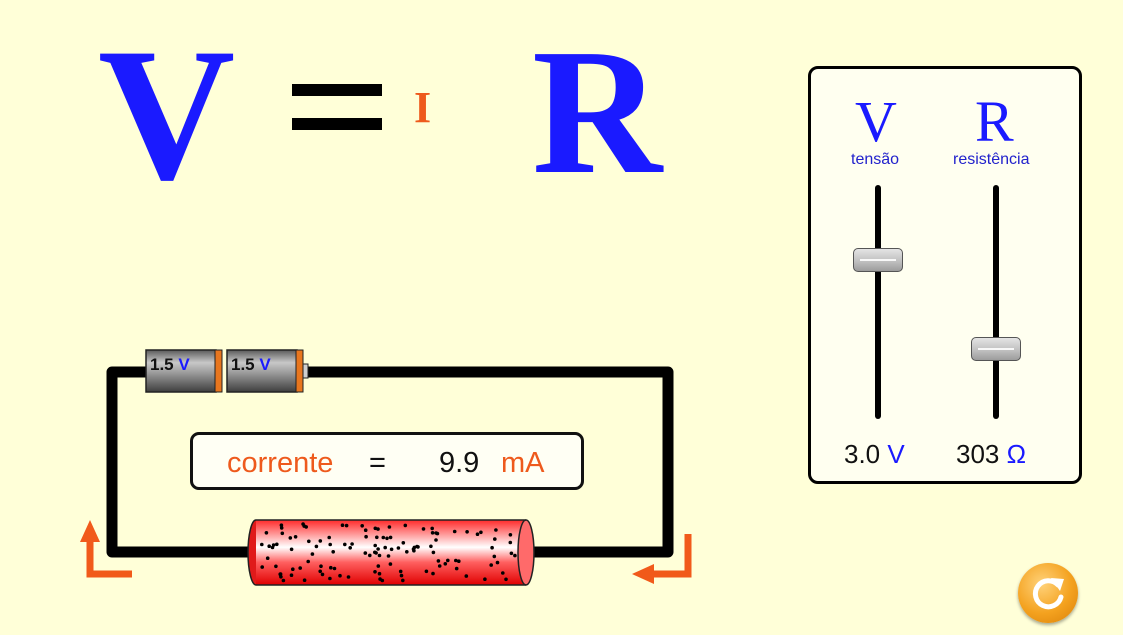 The width and height of the screenshot is (1123, 635). What do you see at coordinates (996, 348) in the screenshot?
I see `resistance-slider-thumb` at bounding box center [996, 348].